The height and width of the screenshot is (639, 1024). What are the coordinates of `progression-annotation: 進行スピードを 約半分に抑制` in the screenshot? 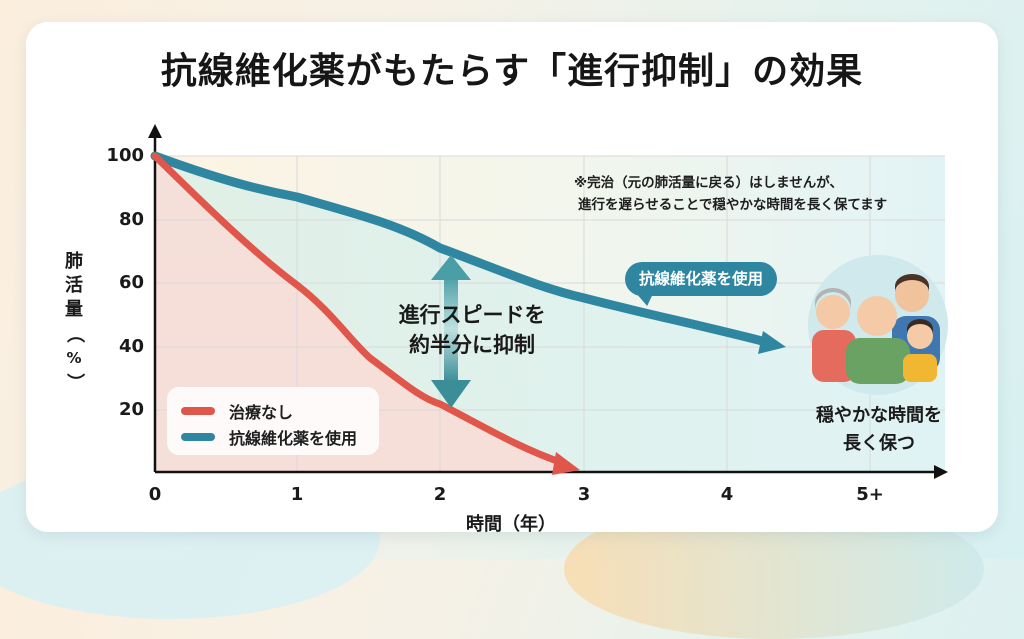 It's located at (472, 330).